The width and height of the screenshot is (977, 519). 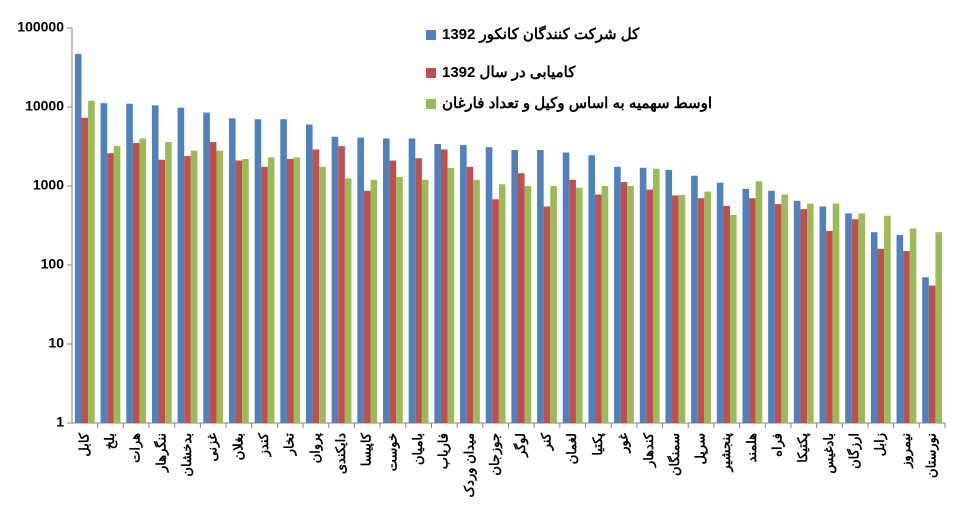 What do you see at coordinates (264, 444) in the screenshot?
I see `x-tick-label: کندز` at bounding box center [264, 444].